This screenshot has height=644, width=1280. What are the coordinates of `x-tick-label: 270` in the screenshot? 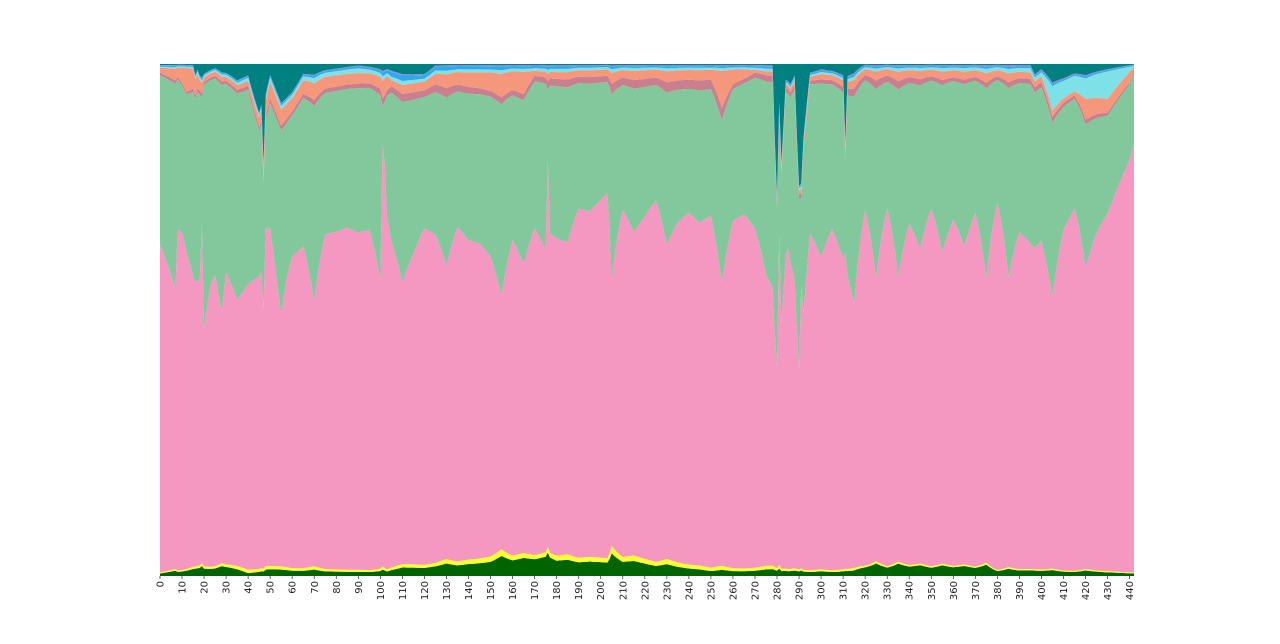 It's located at (755, 590).